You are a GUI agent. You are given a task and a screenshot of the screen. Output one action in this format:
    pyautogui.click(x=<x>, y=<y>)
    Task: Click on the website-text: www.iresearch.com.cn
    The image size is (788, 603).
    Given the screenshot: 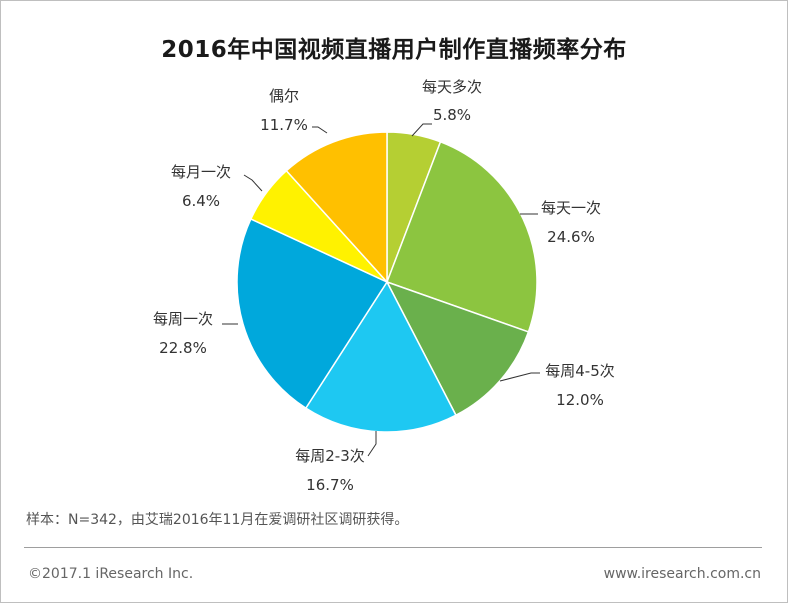 What is the action you would take?
    pyautogui.click(x=682, y=574)
    